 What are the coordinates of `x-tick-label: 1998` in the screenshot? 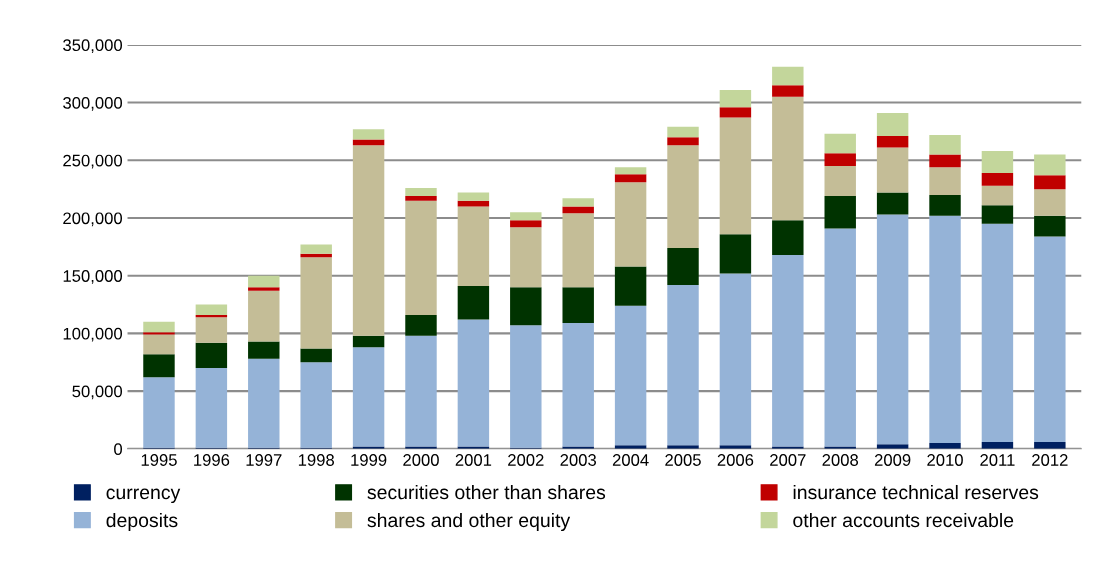 It's located at (316, 460).